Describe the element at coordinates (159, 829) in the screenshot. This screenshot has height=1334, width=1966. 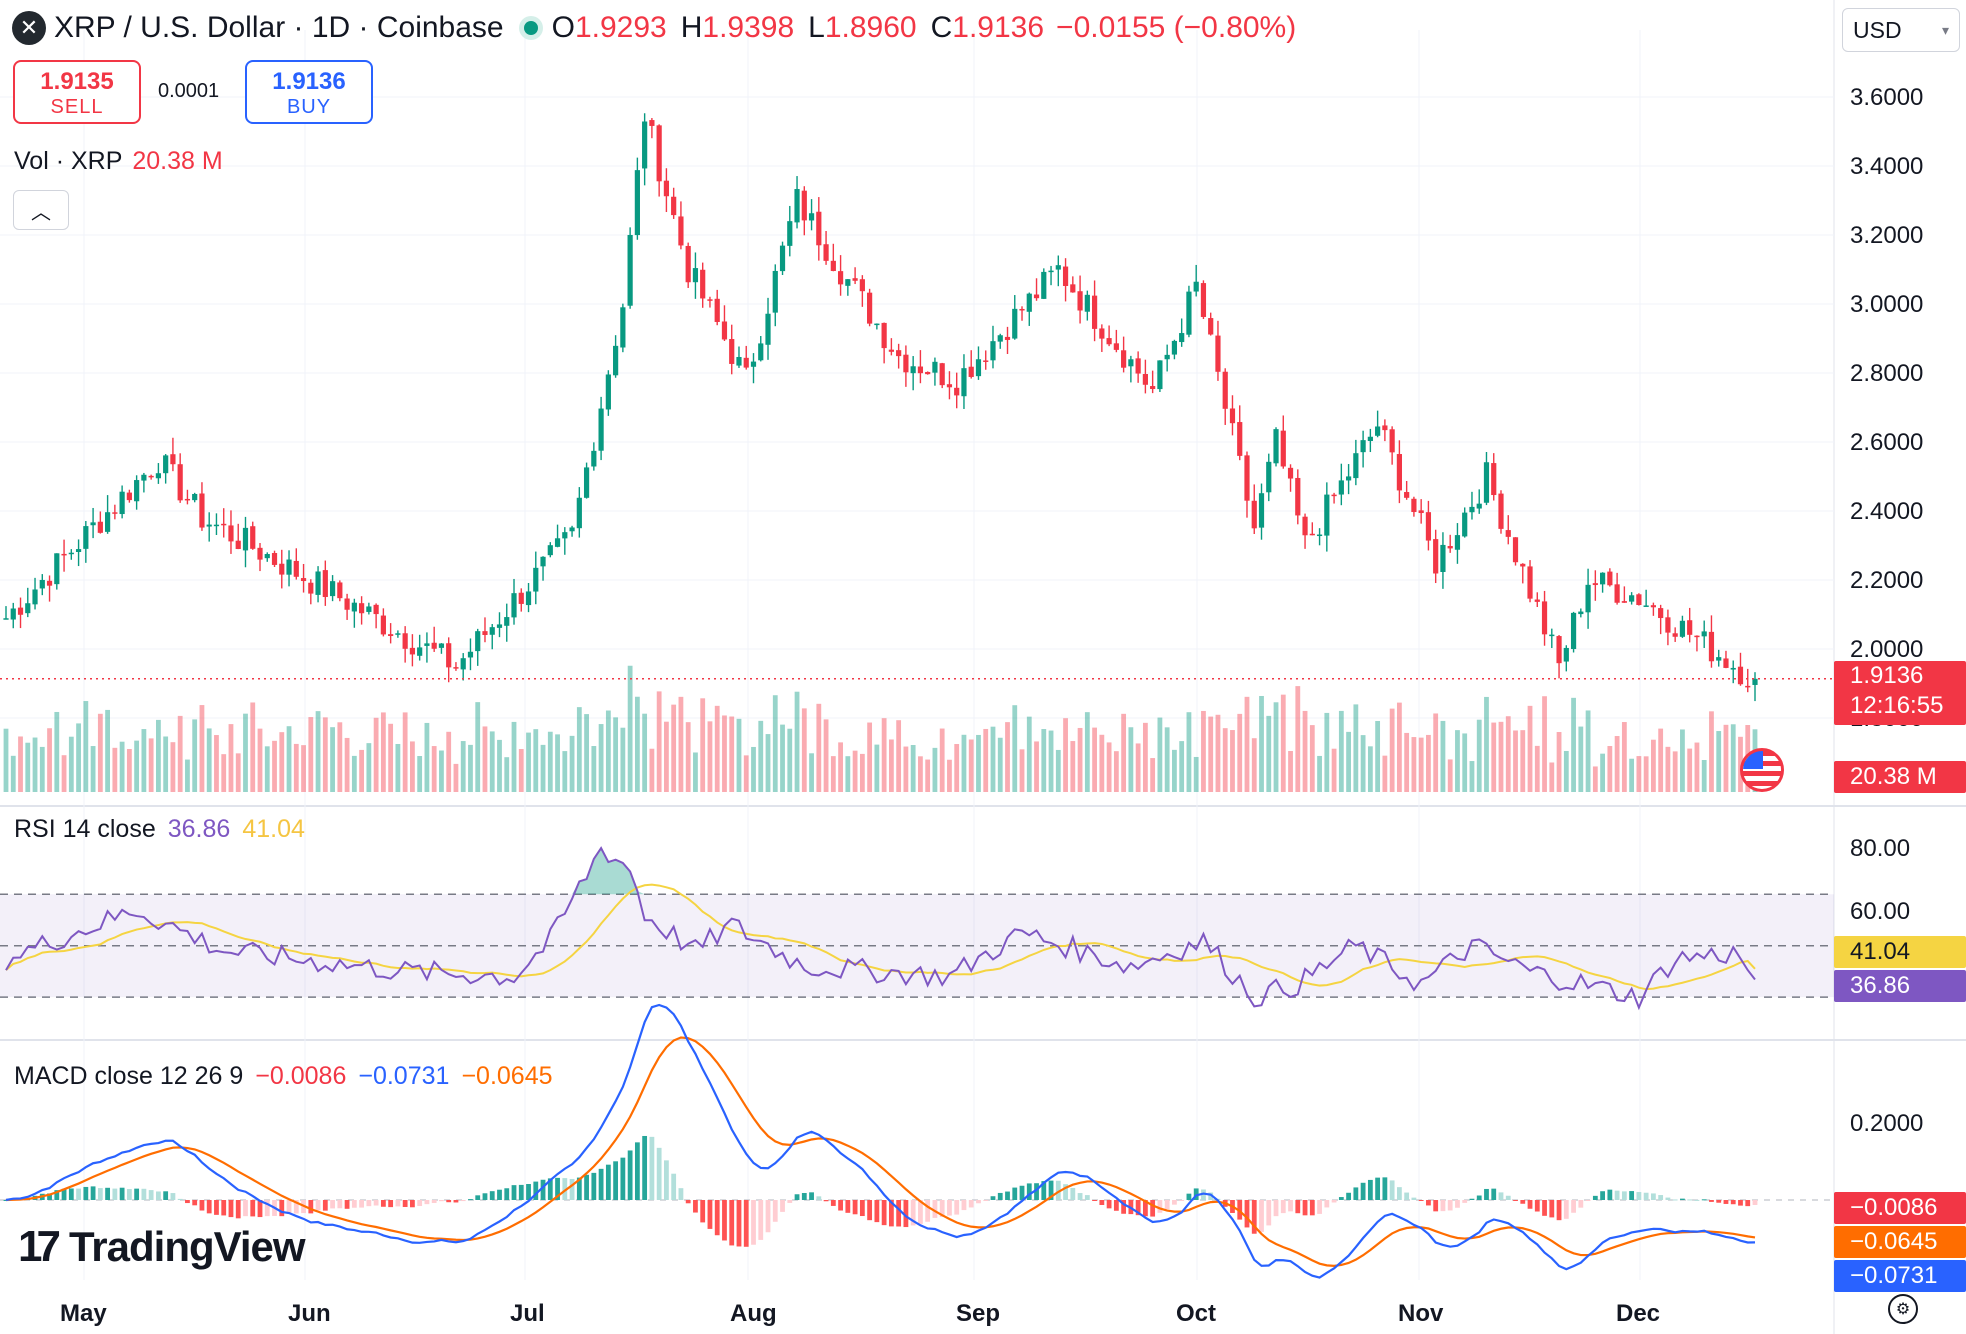
I see `rsi-legend: RSI 14 close 36.86 41.04` at that location.